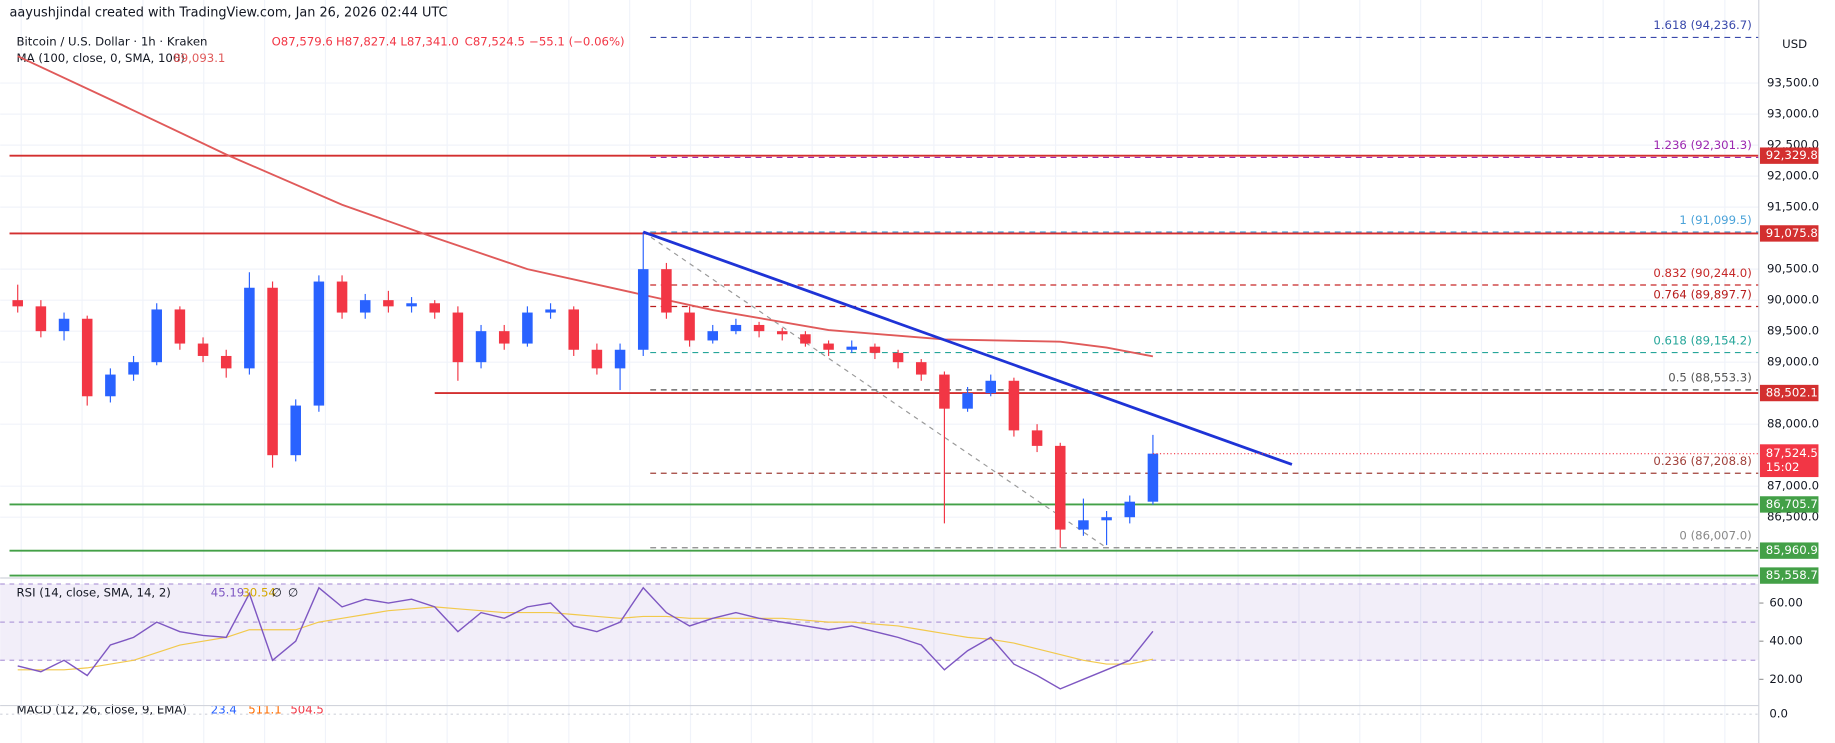 Image resolution: width=1835 pixels, height=743 pixels. I want to click on y-tick-label: 92,000.0, so click(1793, 176).